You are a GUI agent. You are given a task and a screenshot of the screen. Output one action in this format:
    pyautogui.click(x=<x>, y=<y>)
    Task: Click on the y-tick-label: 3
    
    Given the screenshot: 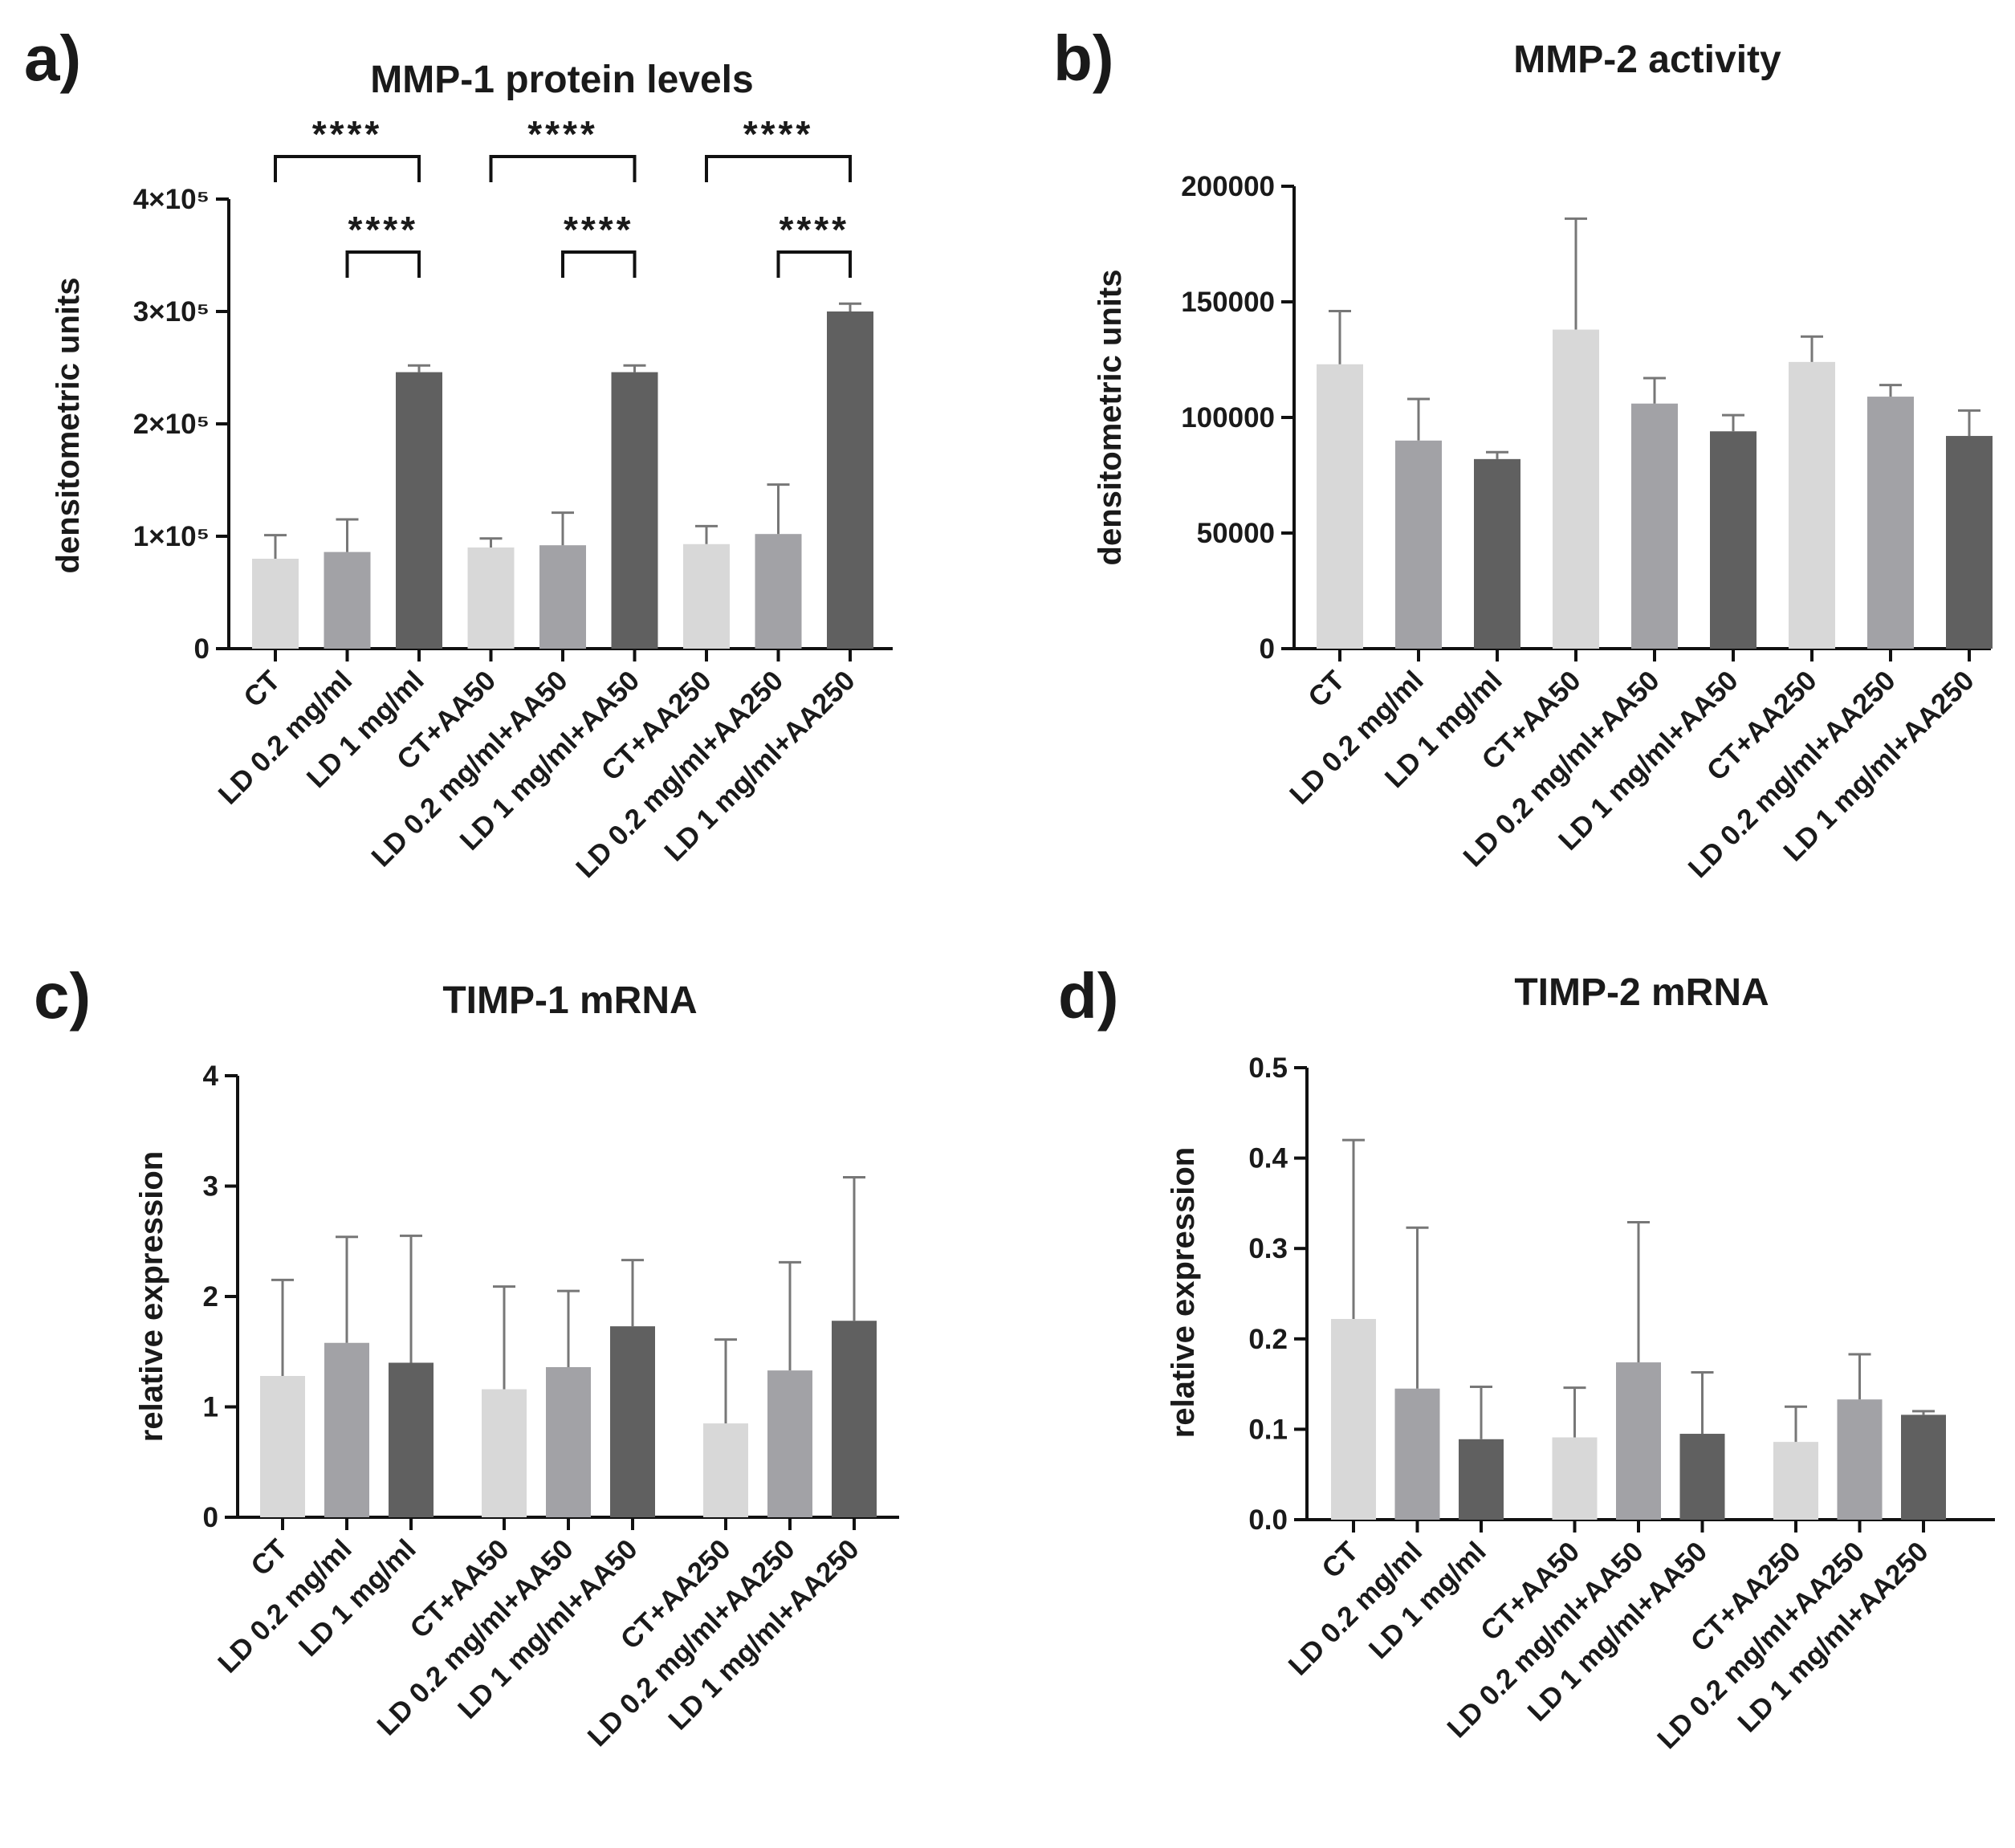 What is the action you would take?
    pyautogui.click(x=210, y=1187)
    